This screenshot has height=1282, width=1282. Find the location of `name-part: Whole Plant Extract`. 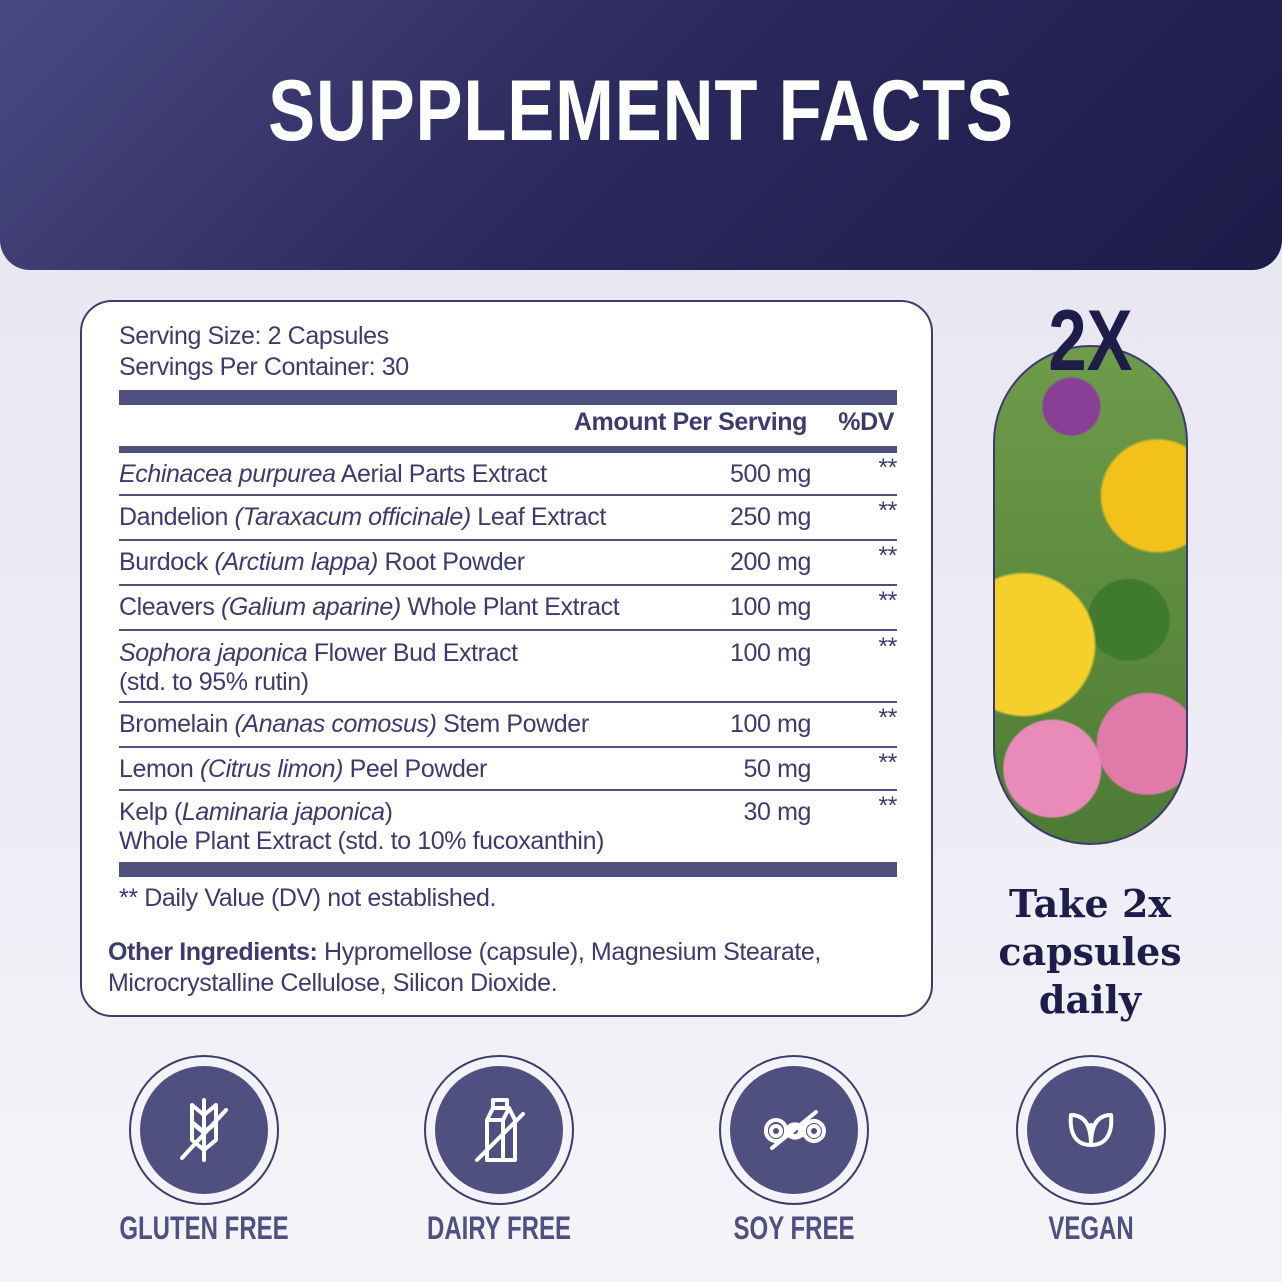

name-part: Whole Plant Extract is located at coordinates (510, 607).